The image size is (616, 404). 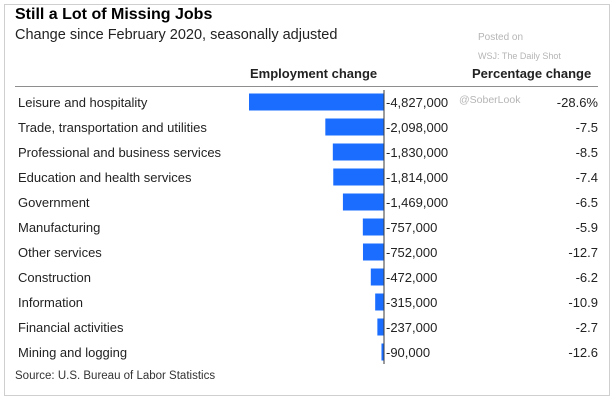 What do you see at coordinates (50, 302) in the screenshot?
I see `category-label: Information` at bounding box center [50, 302].